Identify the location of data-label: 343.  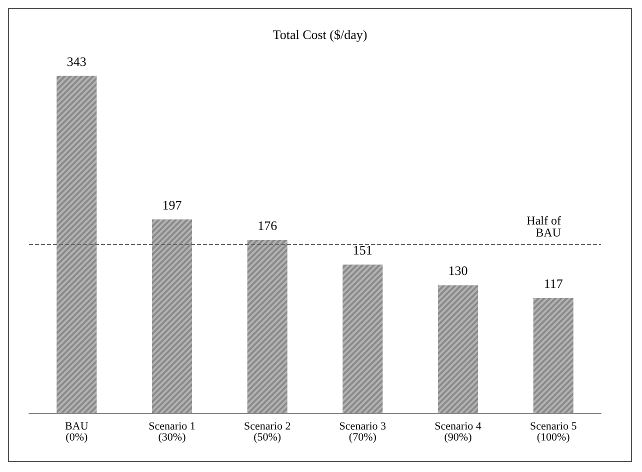
(76, 61).